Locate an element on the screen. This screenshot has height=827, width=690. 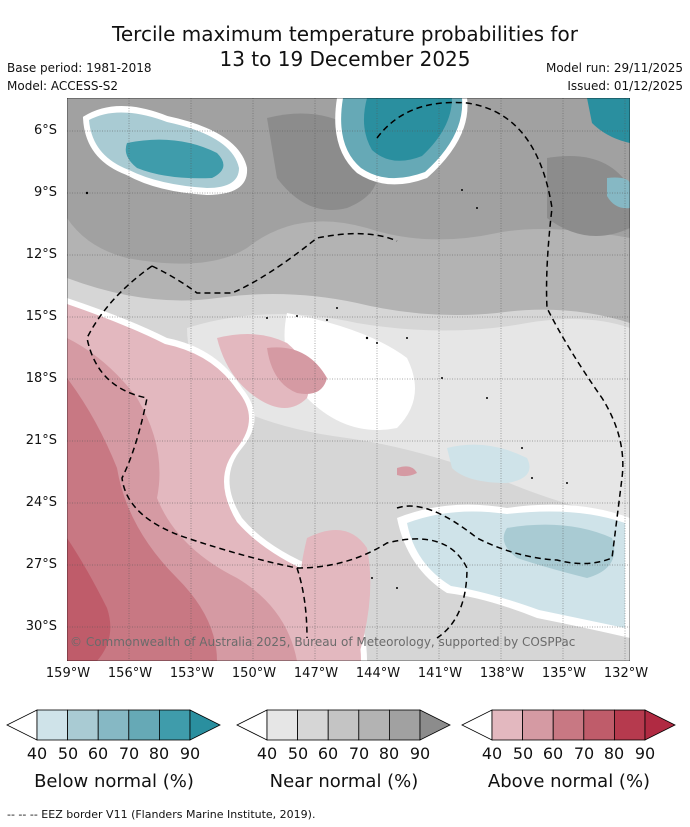
lon-label-135w: 135°W is located at coordinates (564, 673).